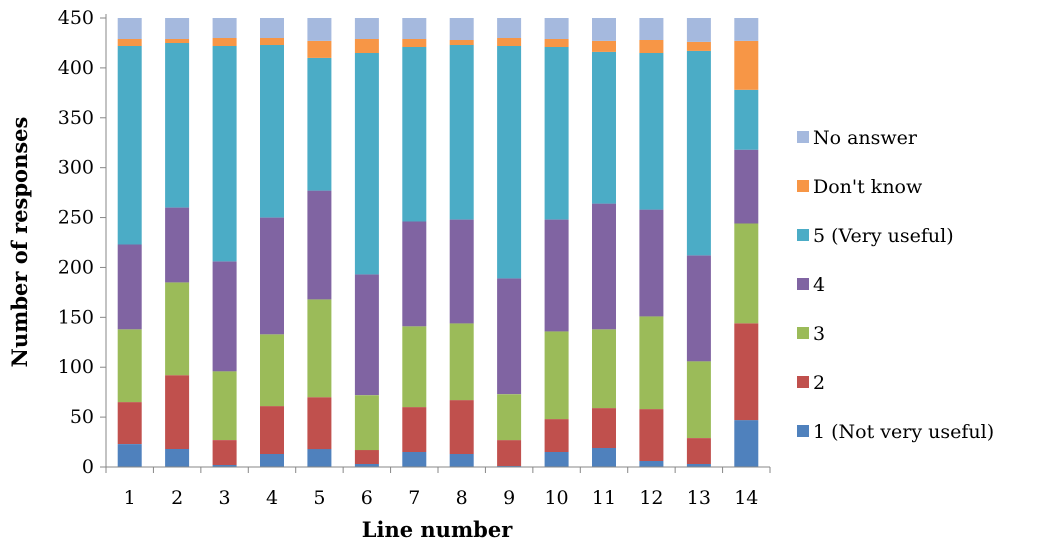 This screenshot has width=1039, height=559. Describe the element at coordinates (76, 218) in the screenshot. I see `y-tick-label: 250` at that location.